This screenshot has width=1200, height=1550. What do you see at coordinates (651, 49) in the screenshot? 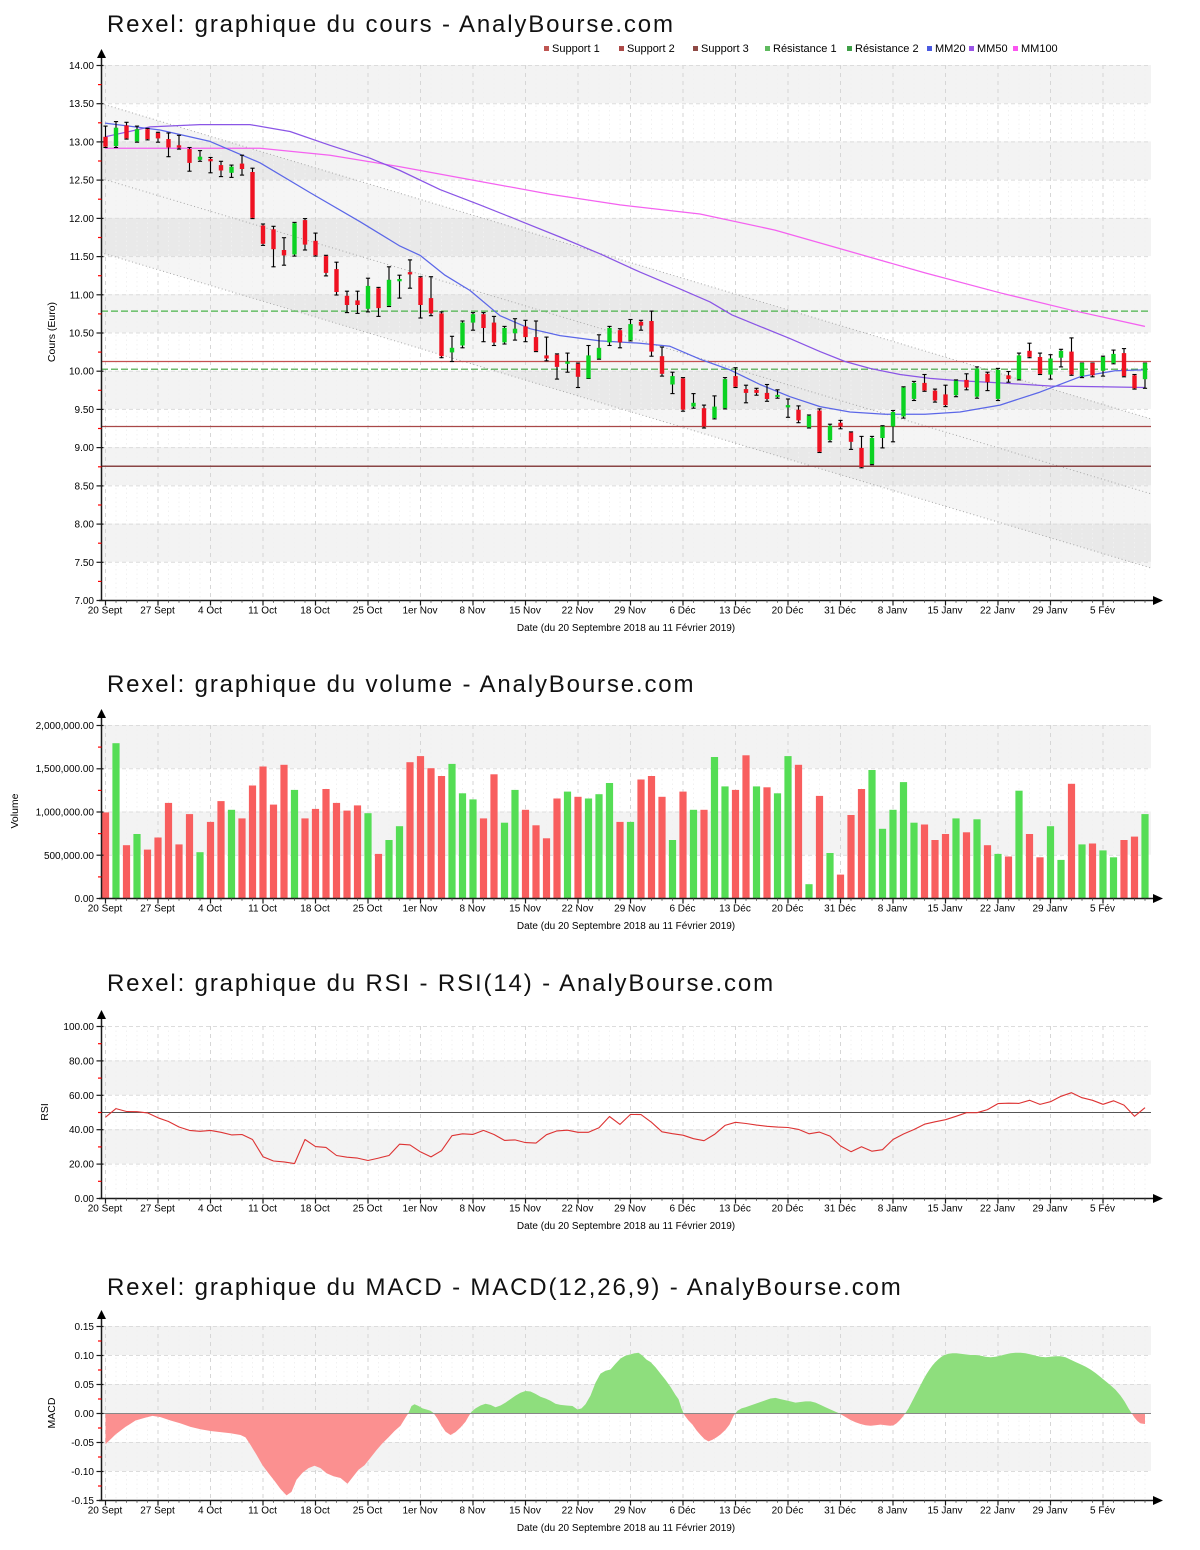
I see `svg-text: Support 2` at bounding box center [651, 49].